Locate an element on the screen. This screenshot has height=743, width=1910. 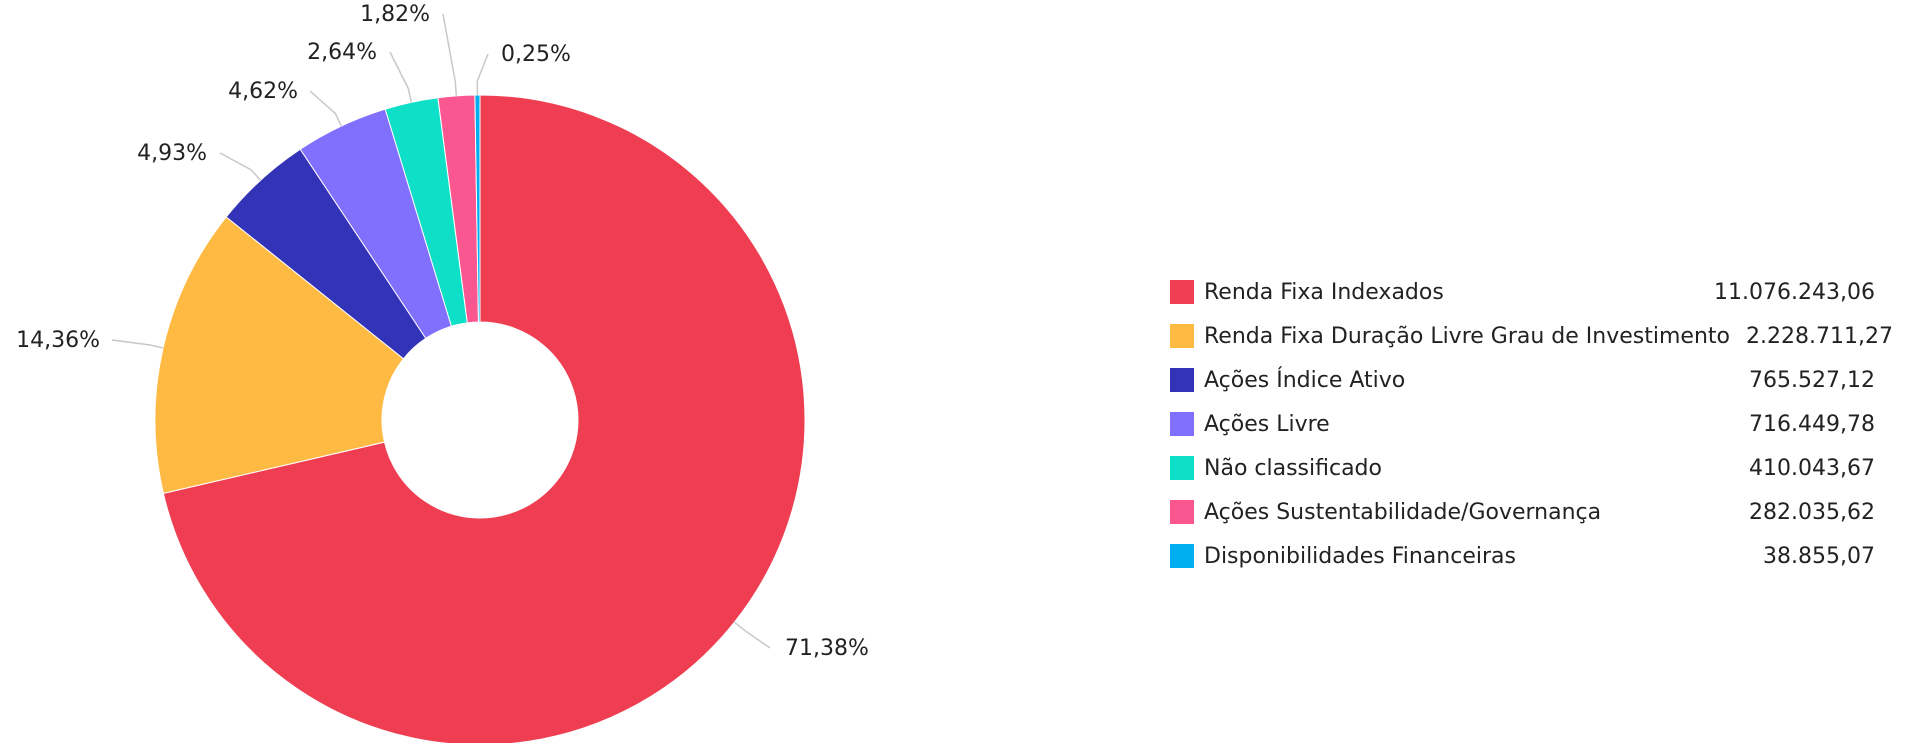
percent-label: 0,25% is located at coordinates (536, 54).